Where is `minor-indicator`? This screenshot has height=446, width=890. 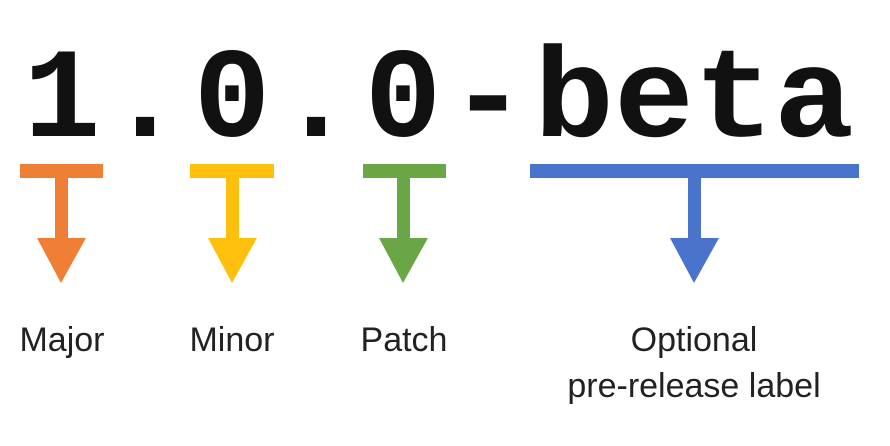 minor-indicator is located at coordinates (232, 223).